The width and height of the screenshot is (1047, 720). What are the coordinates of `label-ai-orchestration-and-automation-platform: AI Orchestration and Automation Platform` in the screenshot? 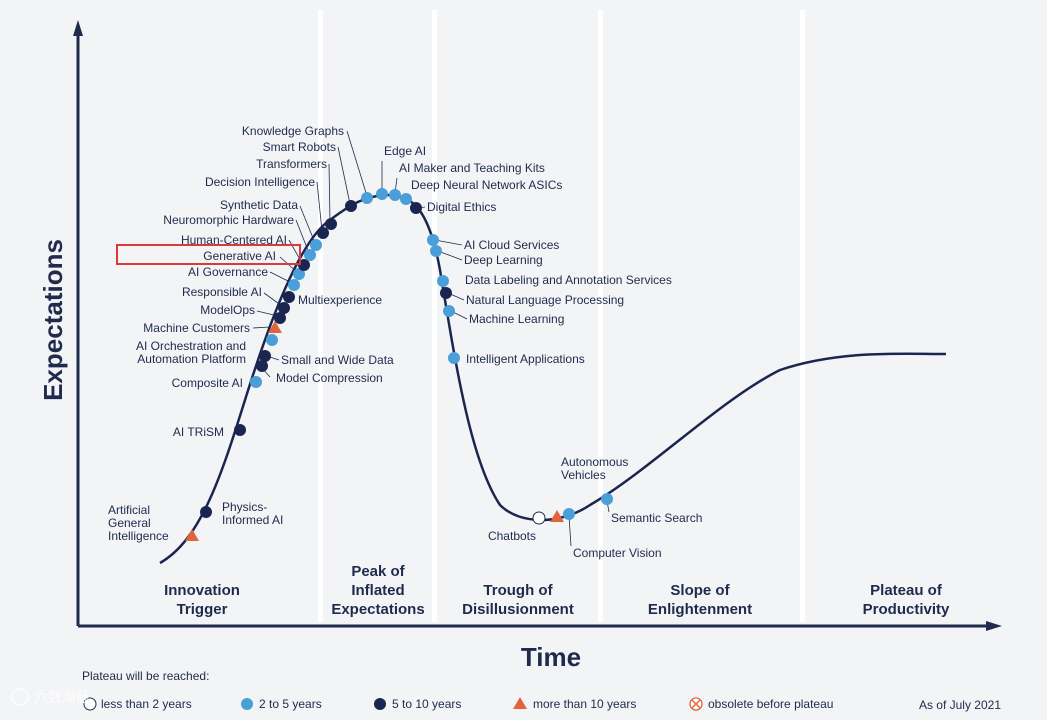 It's located at (191, 352).